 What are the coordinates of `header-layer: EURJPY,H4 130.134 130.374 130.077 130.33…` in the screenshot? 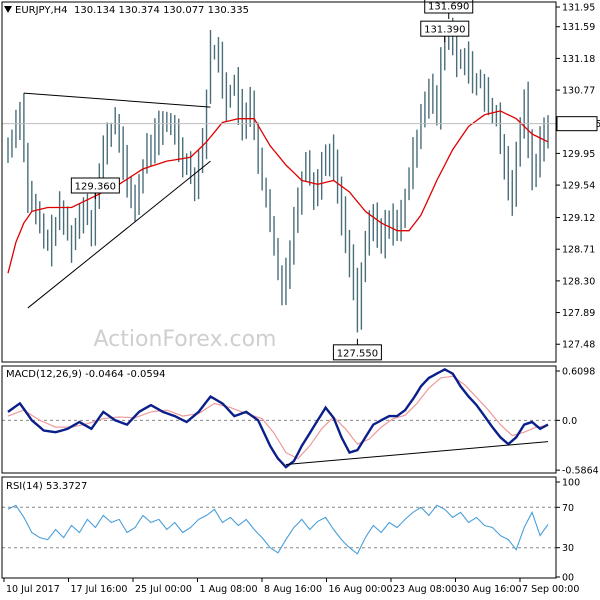 It's located at (126, 10).